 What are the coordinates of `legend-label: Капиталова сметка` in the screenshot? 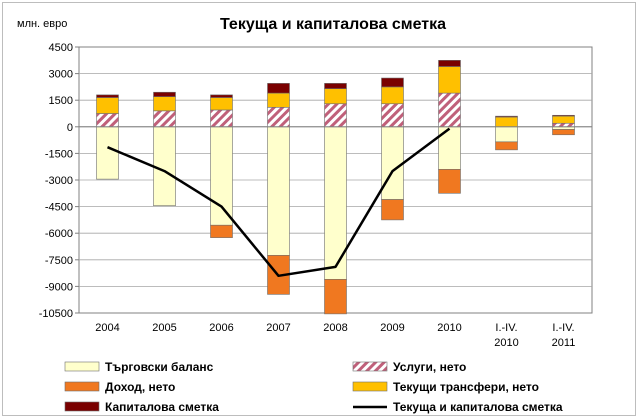 It's located at (162, 407).